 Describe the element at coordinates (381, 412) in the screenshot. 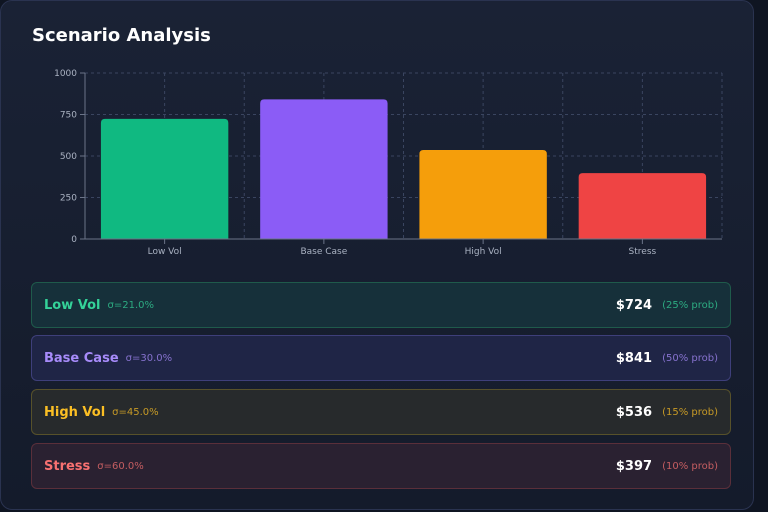

I see `scenario-row-high-vol: High Vol σ=45.0% $536 (15% prob)` at that location.